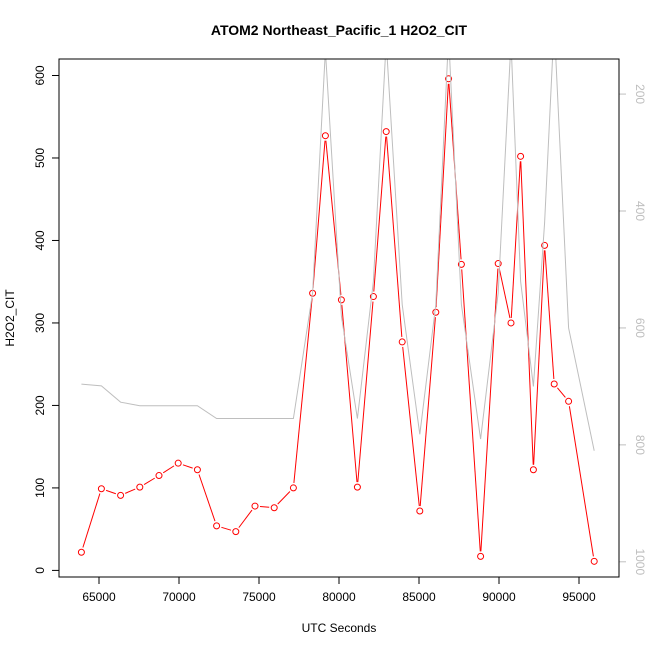 The width and height of the screenshot is (650, 650). I want to click on y-tick-label: 300, so click(40, 323).